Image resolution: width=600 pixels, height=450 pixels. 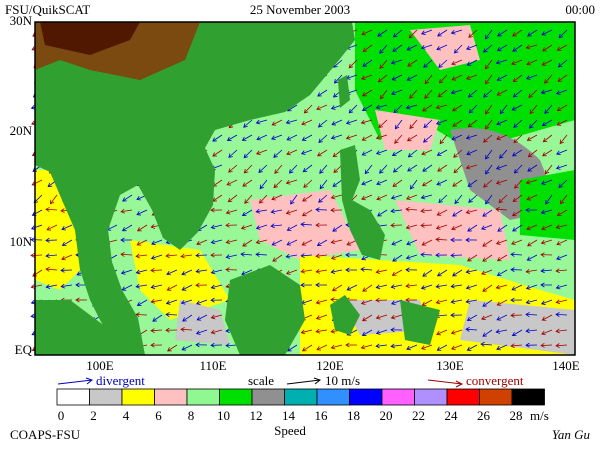 I want to click on convergent-label: convergent, so click(x=495, y=380).